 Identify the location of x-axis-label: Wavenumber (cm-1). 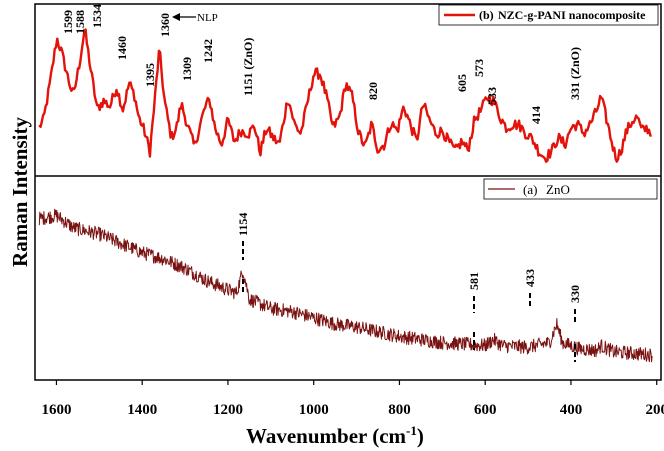
(335, 435).